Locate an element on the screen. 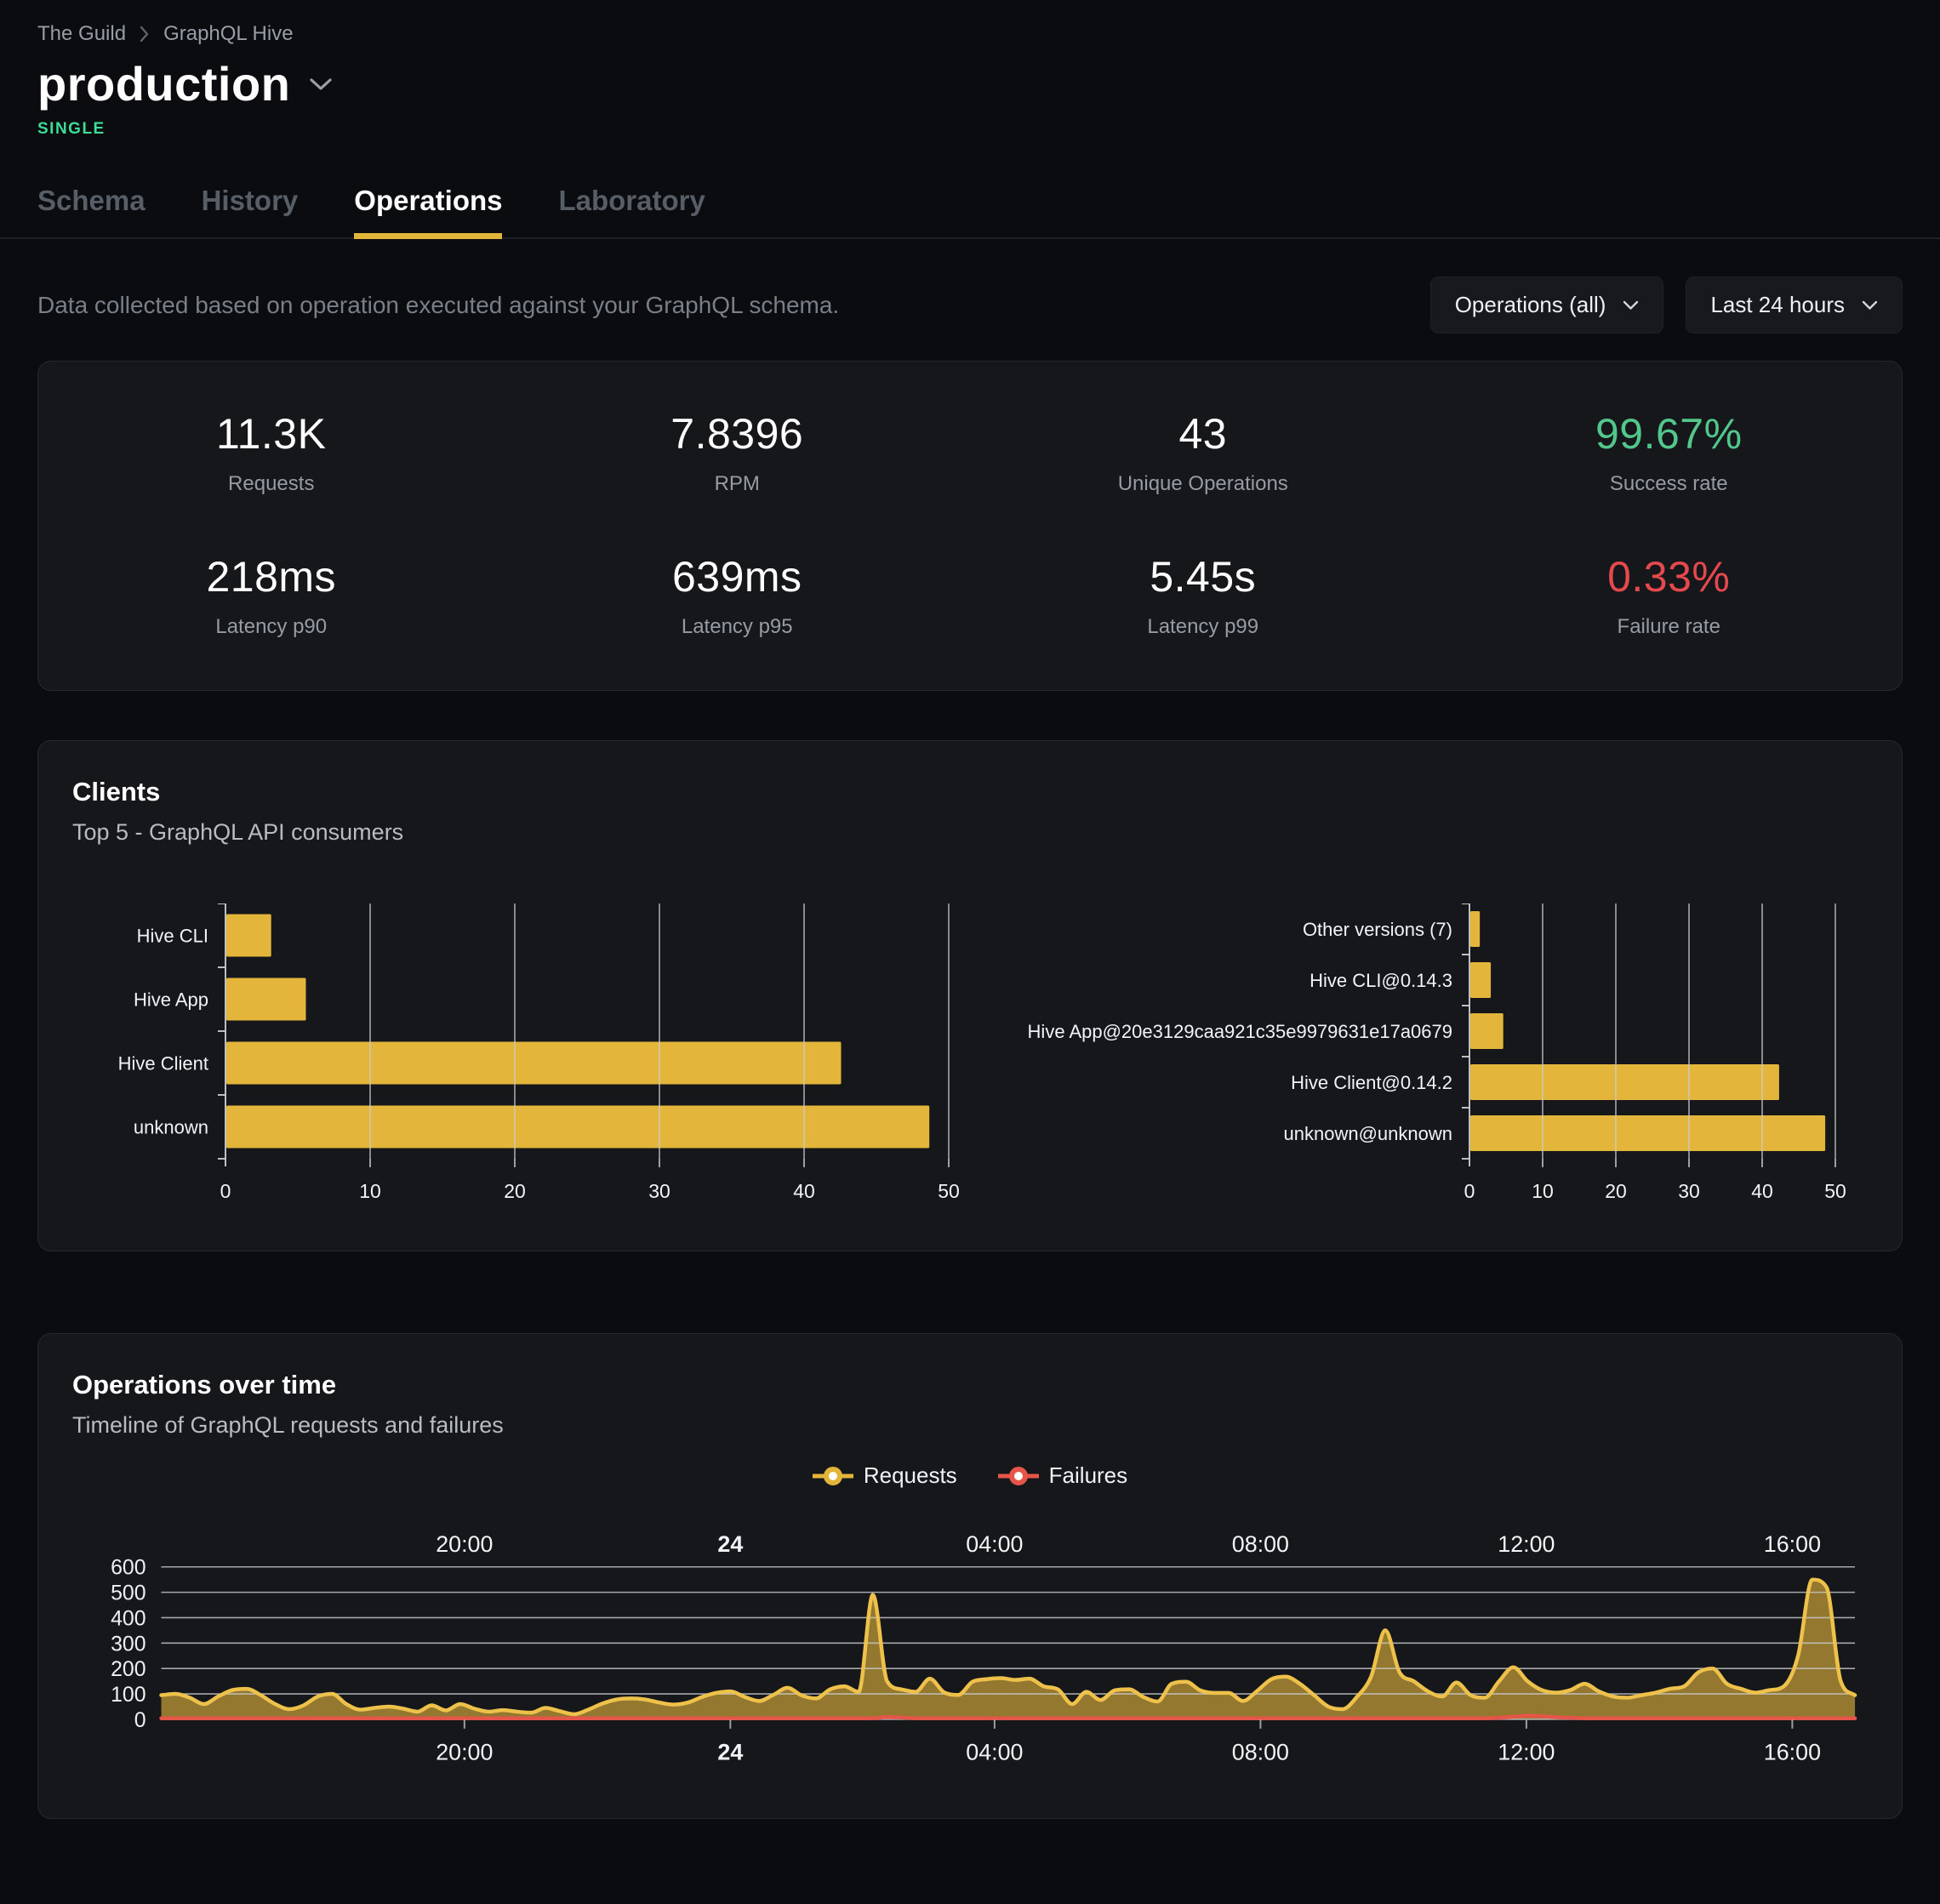  stat-value: 99.67% is located at coordinates (1669, 434).